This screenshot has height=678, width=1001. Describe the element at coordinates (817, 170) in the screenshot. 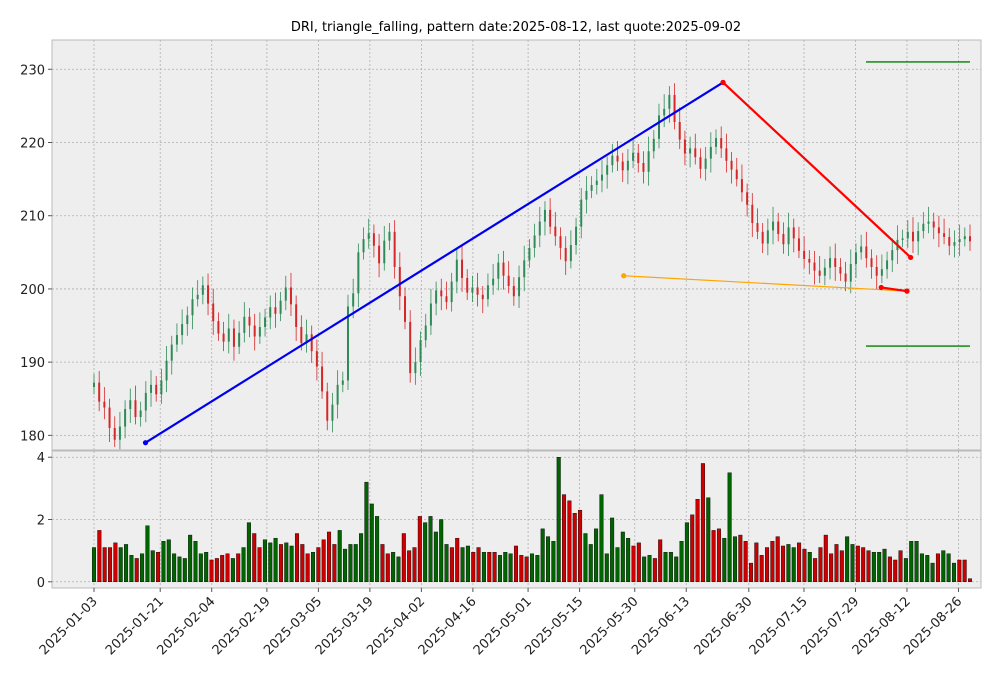

I see `trendline` at that location.